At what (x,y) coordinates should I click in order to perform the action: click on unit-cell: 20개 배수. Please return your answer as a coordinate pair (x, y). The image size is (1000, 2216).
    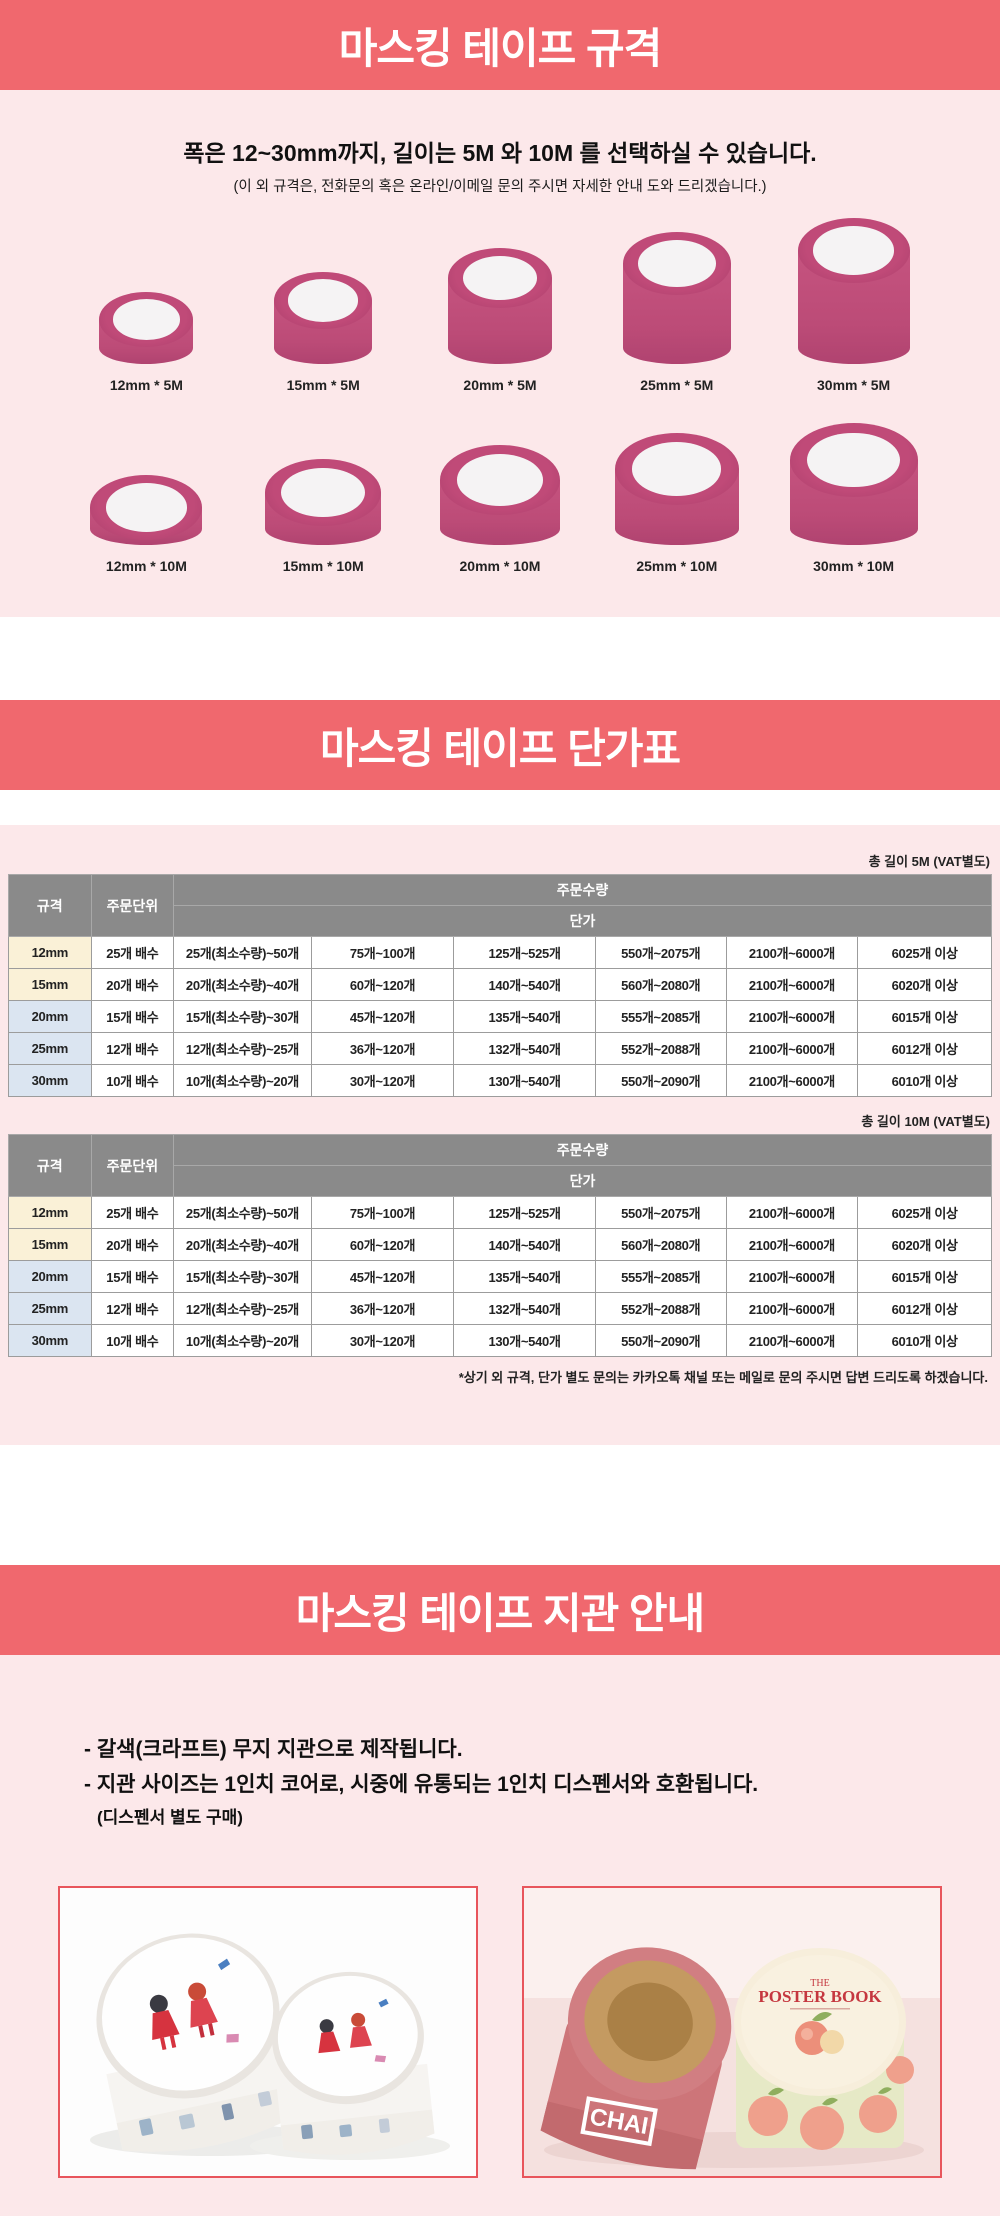
    Looking at the image, I should click on (132, 1244).